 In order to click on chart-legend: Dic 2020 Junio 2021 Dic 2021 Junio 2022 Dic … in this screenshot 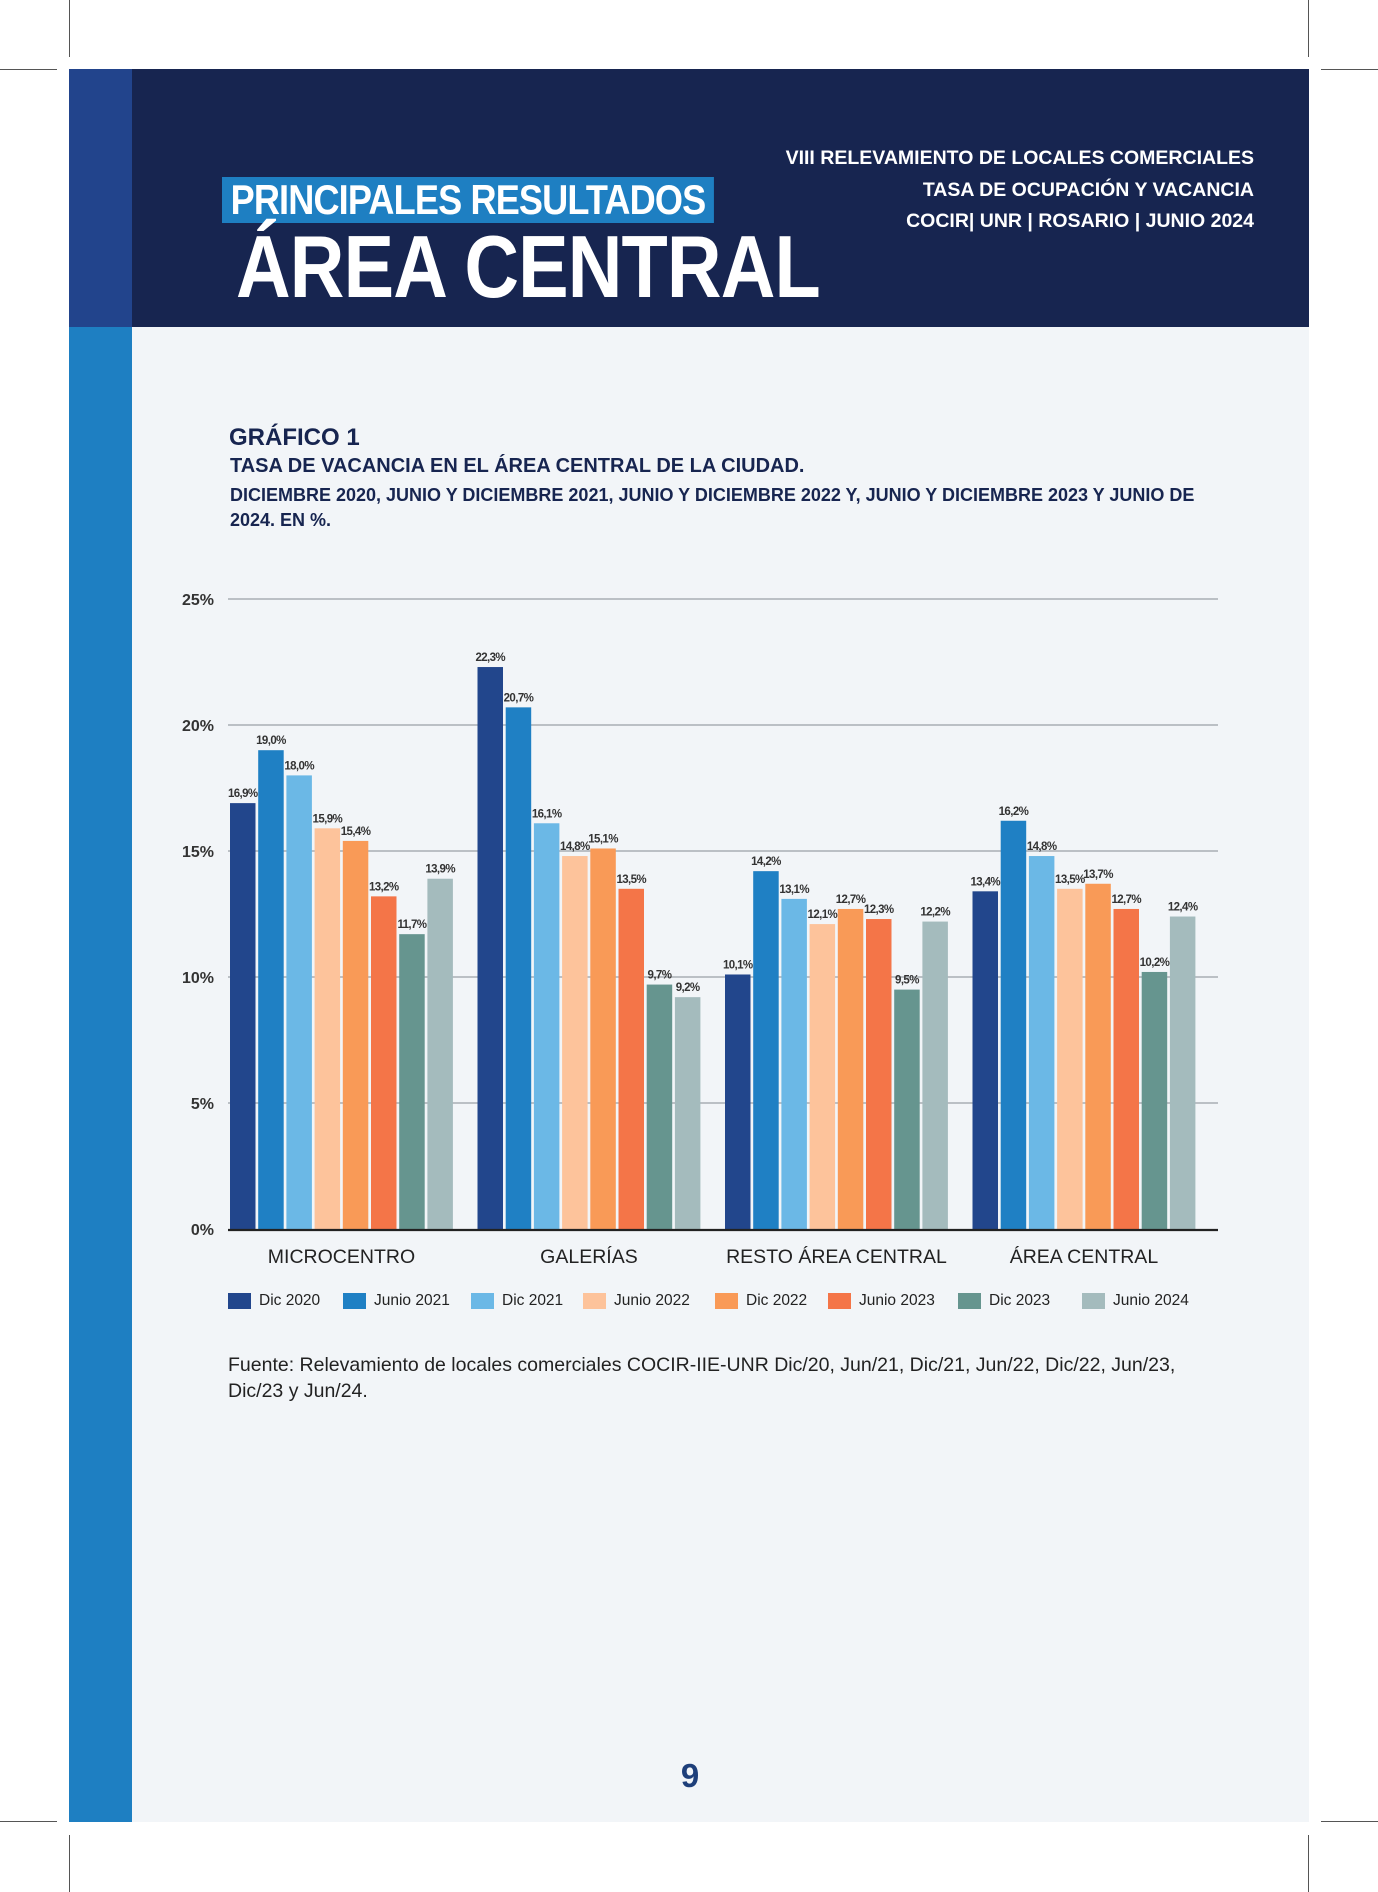, I will do `click(728, 1301)`.